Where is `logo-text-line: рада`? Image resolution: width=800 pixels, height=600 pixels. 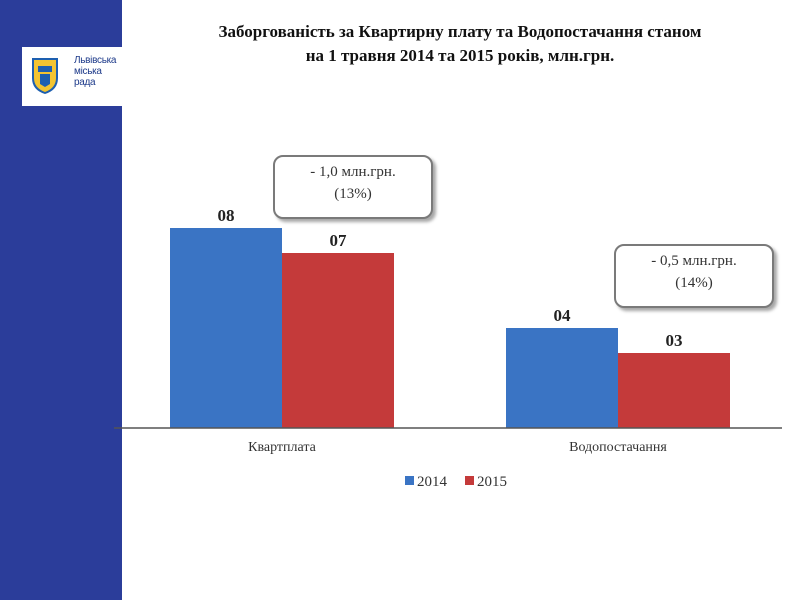
logo-text-line: рада is located at coordinates (85, 82).